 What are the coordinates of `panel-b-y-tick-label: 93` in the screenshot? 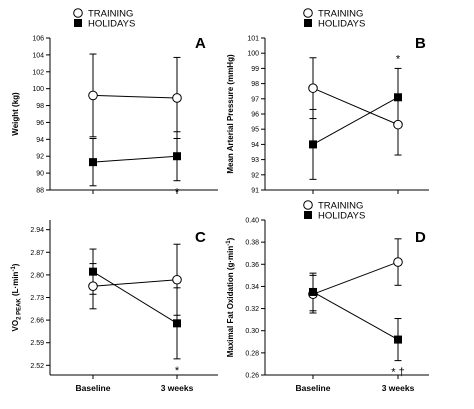 It's located at (255, 160).